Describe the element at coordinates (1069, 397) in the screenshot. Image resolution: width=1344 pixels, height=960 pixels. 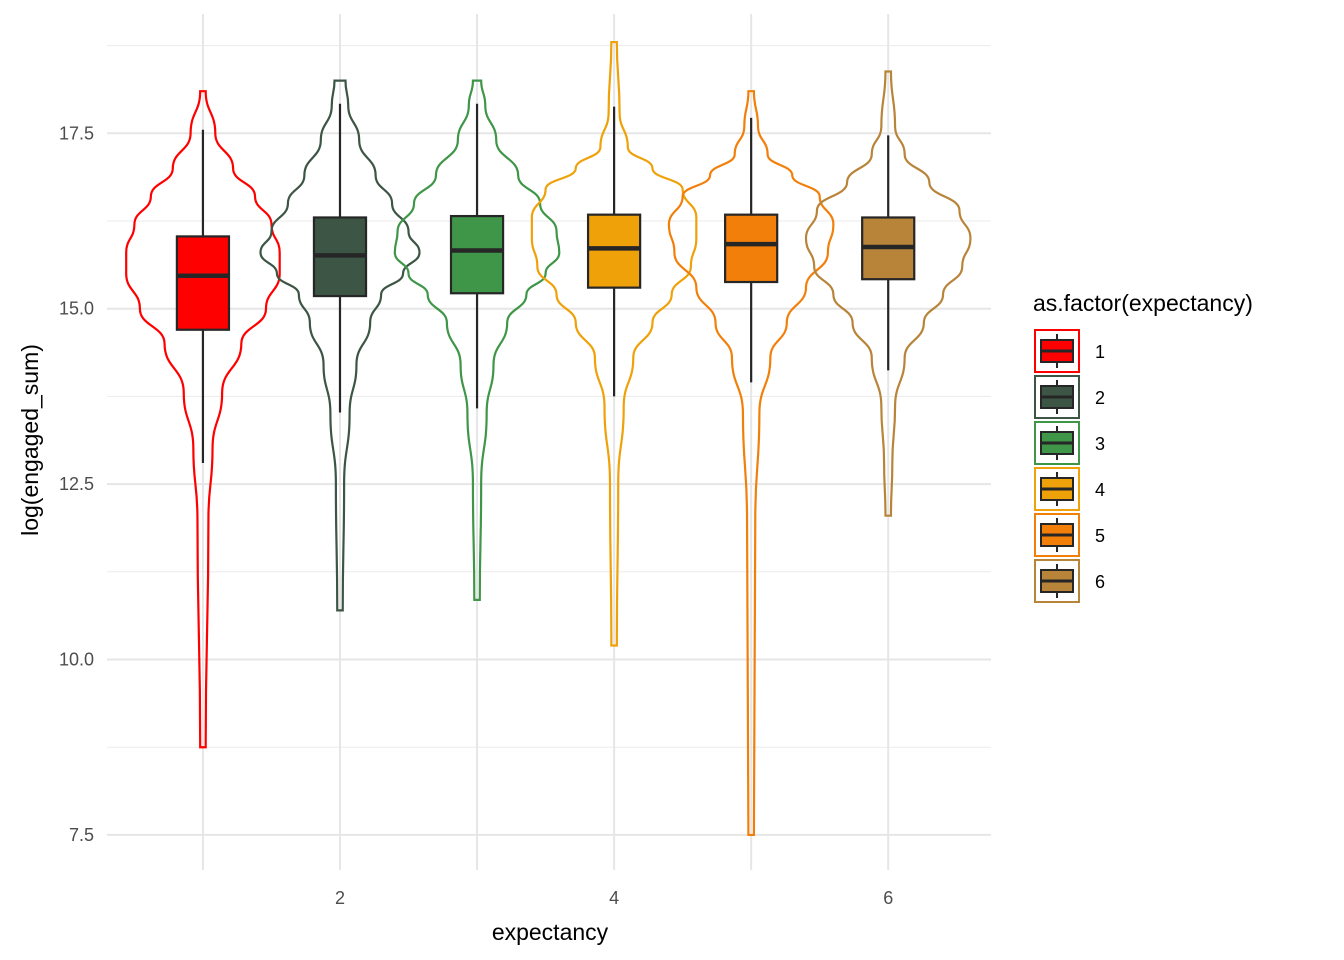
I see `legend-item-2: 2` at that location.